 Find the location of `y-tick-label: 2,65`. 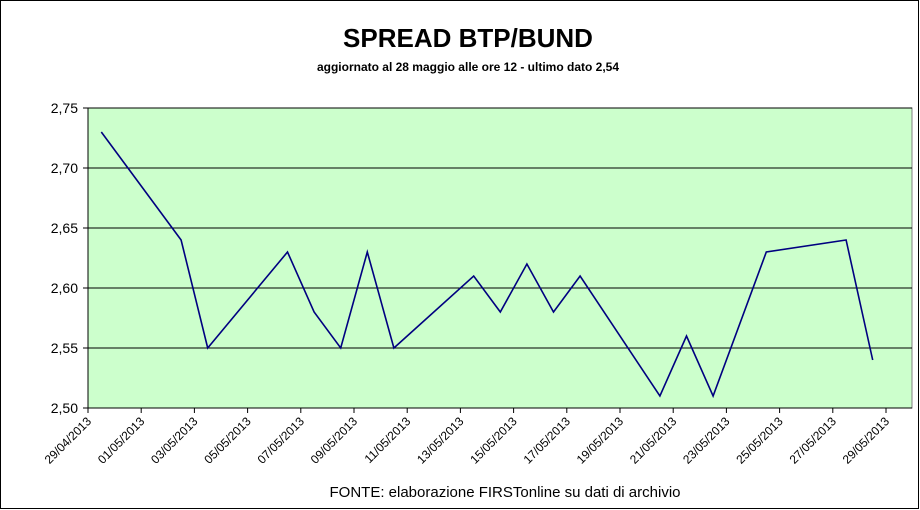

y-tick-label: 2,65 is located at coordinates (64, 228).